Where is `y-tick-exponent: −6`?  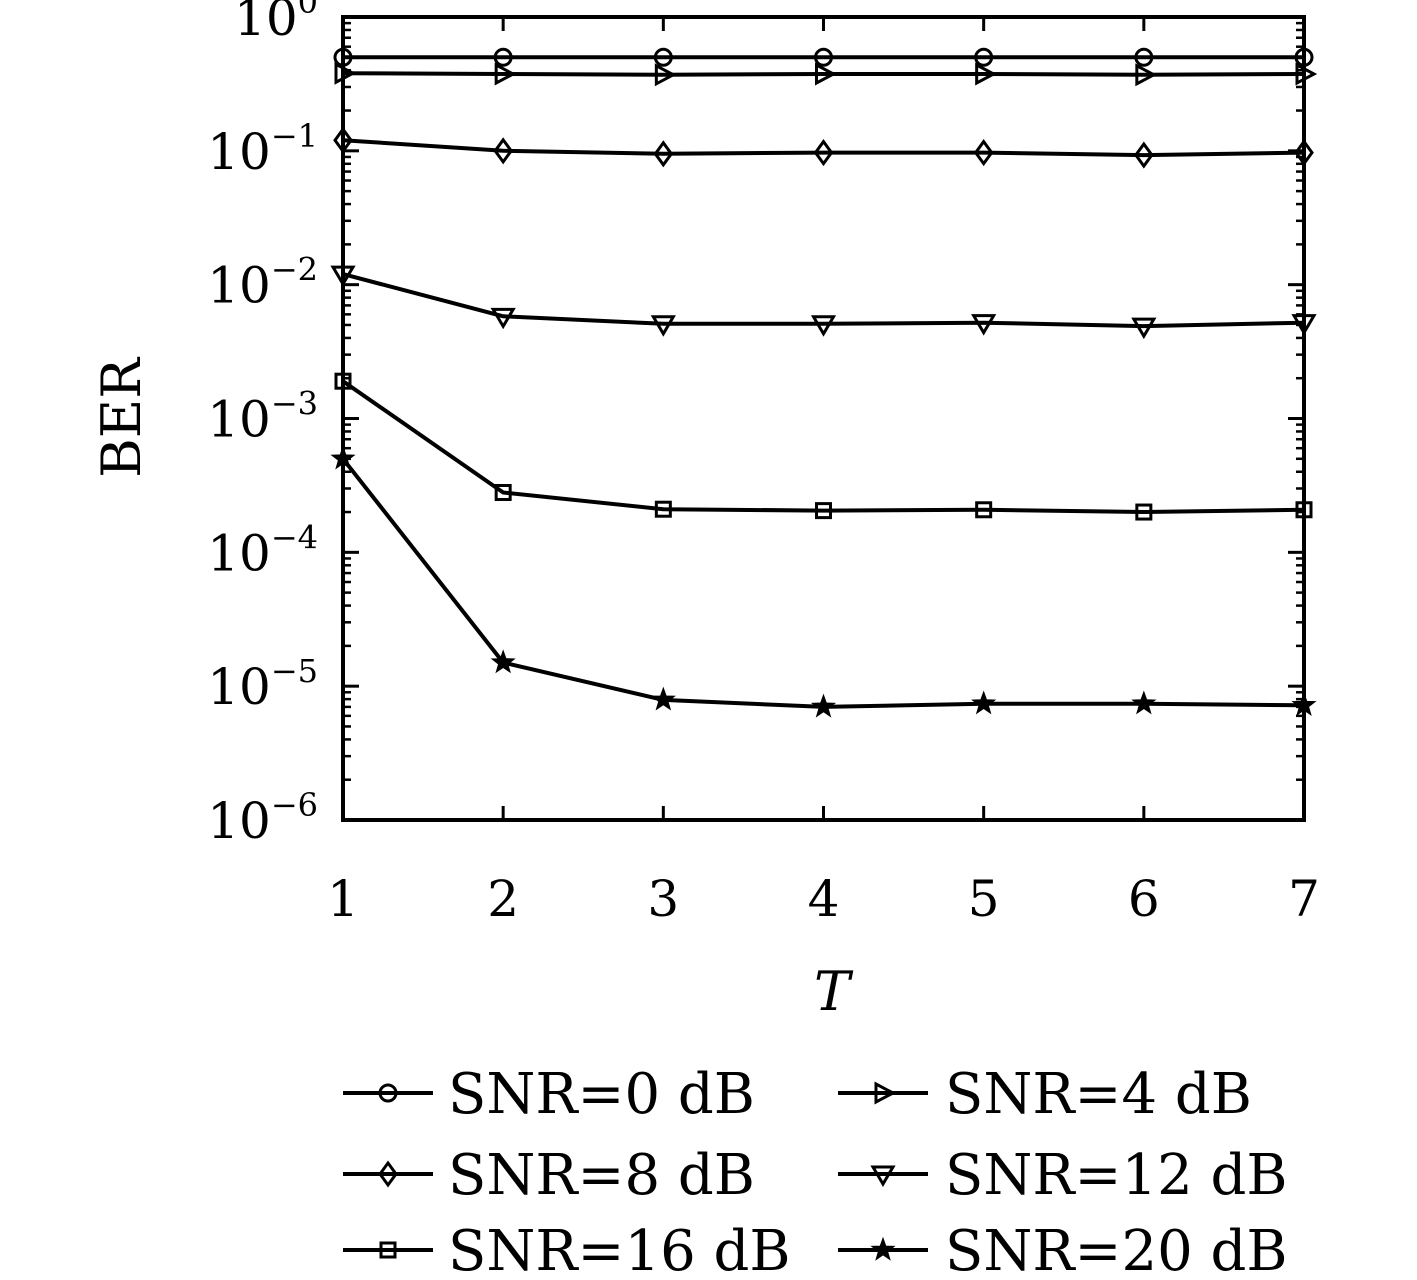
y-tick-exponent: −6 is located at coordinates (294, 805).